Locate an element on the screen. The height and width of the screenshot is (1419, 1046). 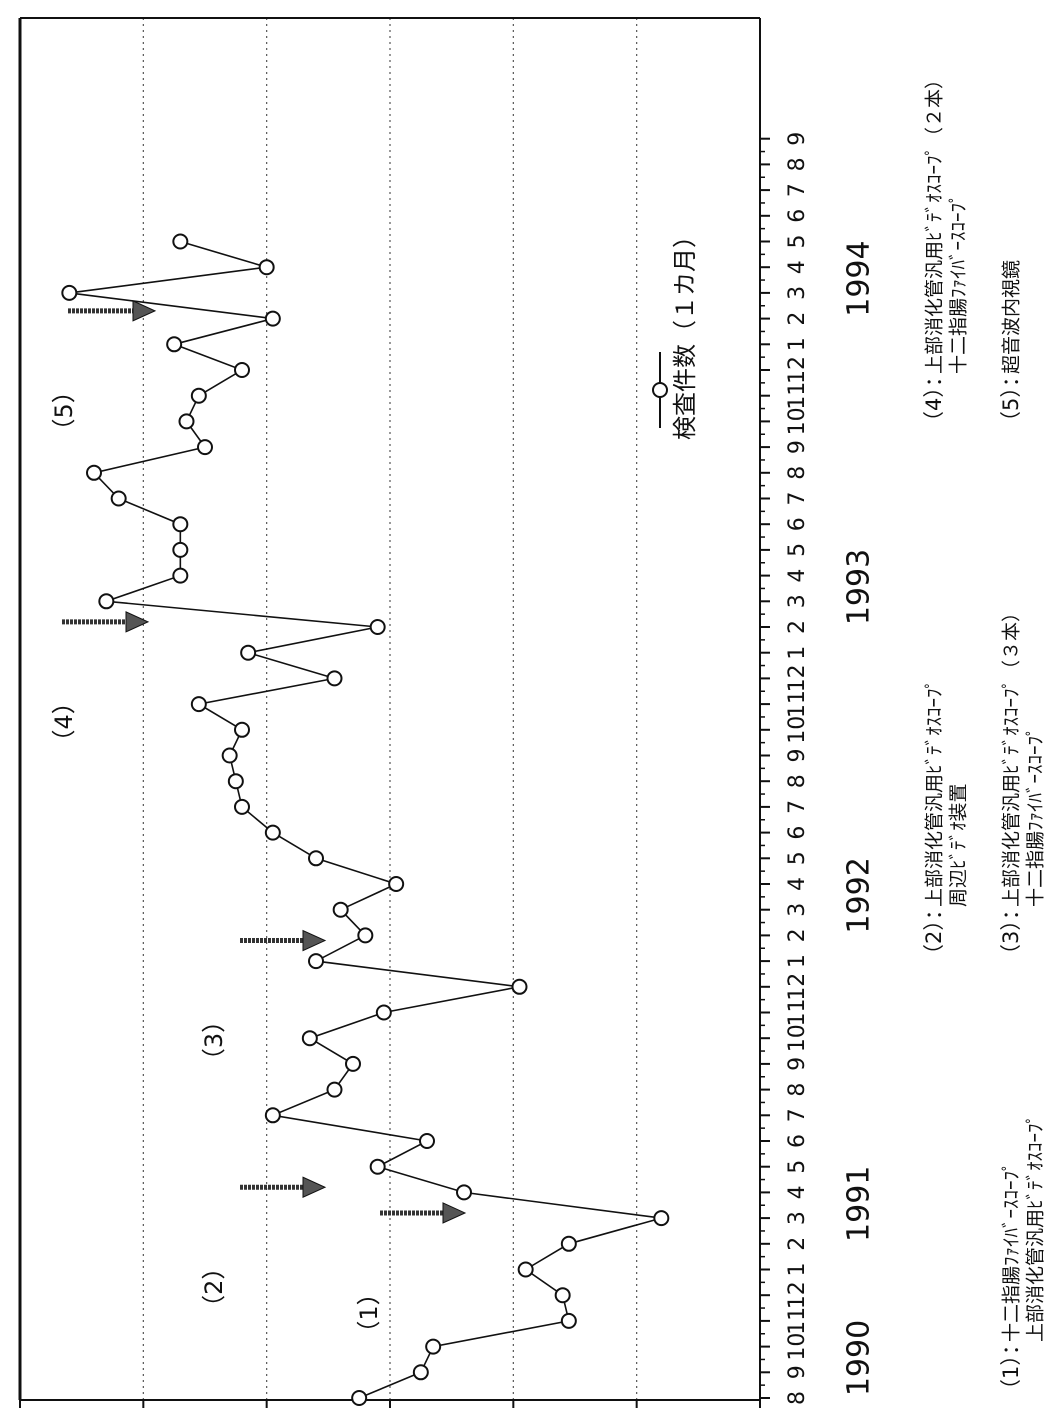
year-label: 1990 is located at coordinates (859, 1358).